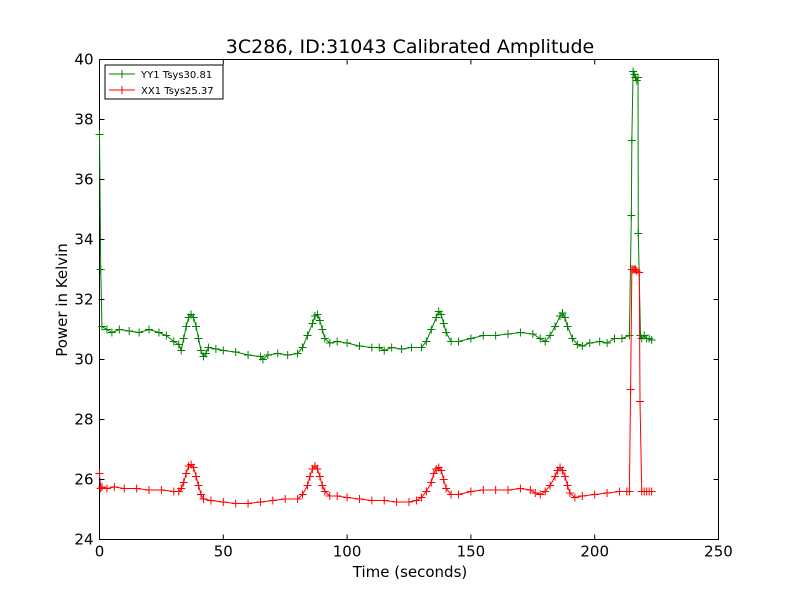  I want to click on y-tick-label: 28, so click(83, 420).